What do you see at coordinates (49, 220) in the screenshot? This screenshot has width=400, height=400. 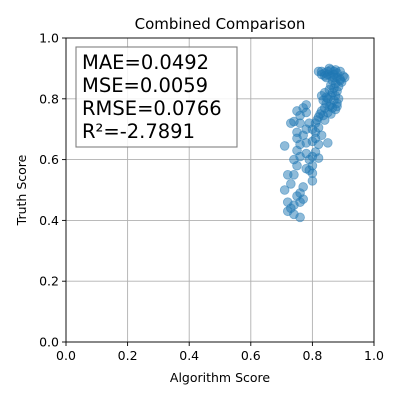 I see `y-tick-label: 0.4` at bounding box center [49, 220].